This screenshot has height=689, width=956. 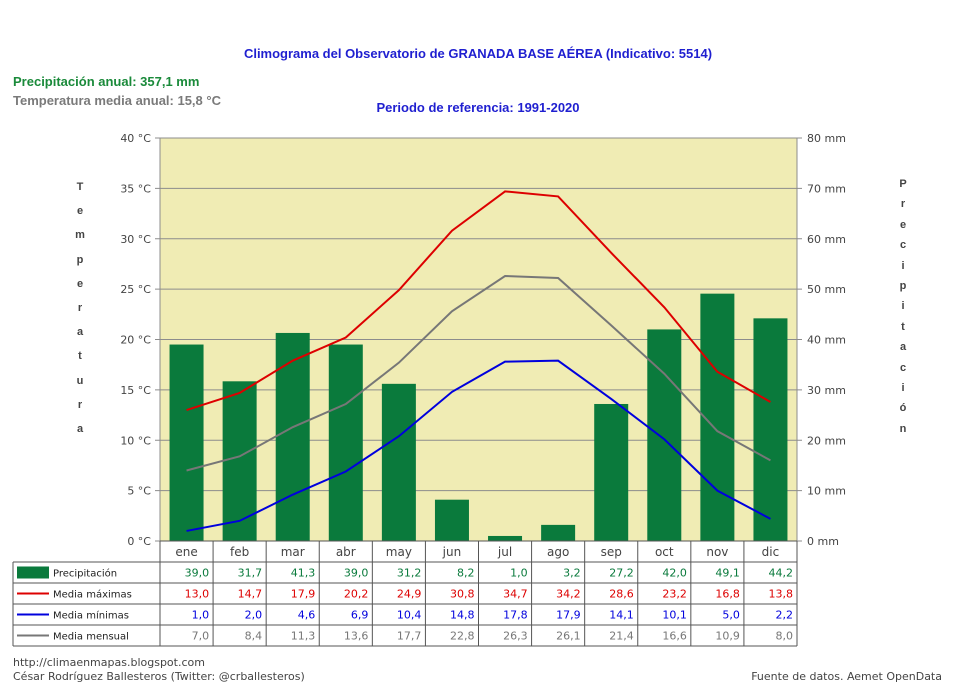 I want to click on table-value-min-temp: 6,9, so click(x=360, y=615).